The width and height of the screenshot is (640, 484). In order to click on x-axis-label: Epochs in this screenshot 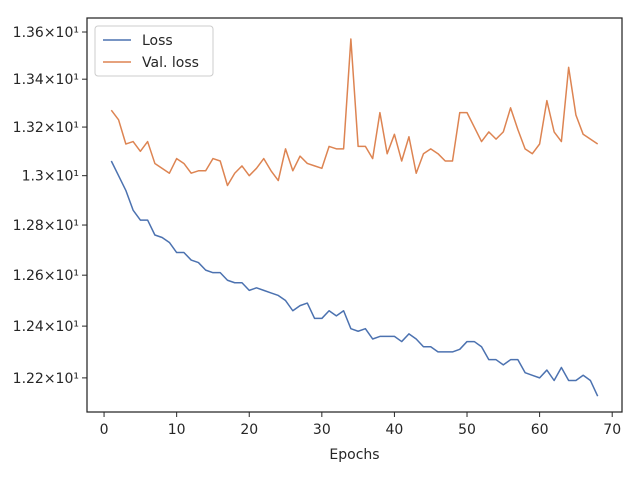, I will do `click(354, 455)`.